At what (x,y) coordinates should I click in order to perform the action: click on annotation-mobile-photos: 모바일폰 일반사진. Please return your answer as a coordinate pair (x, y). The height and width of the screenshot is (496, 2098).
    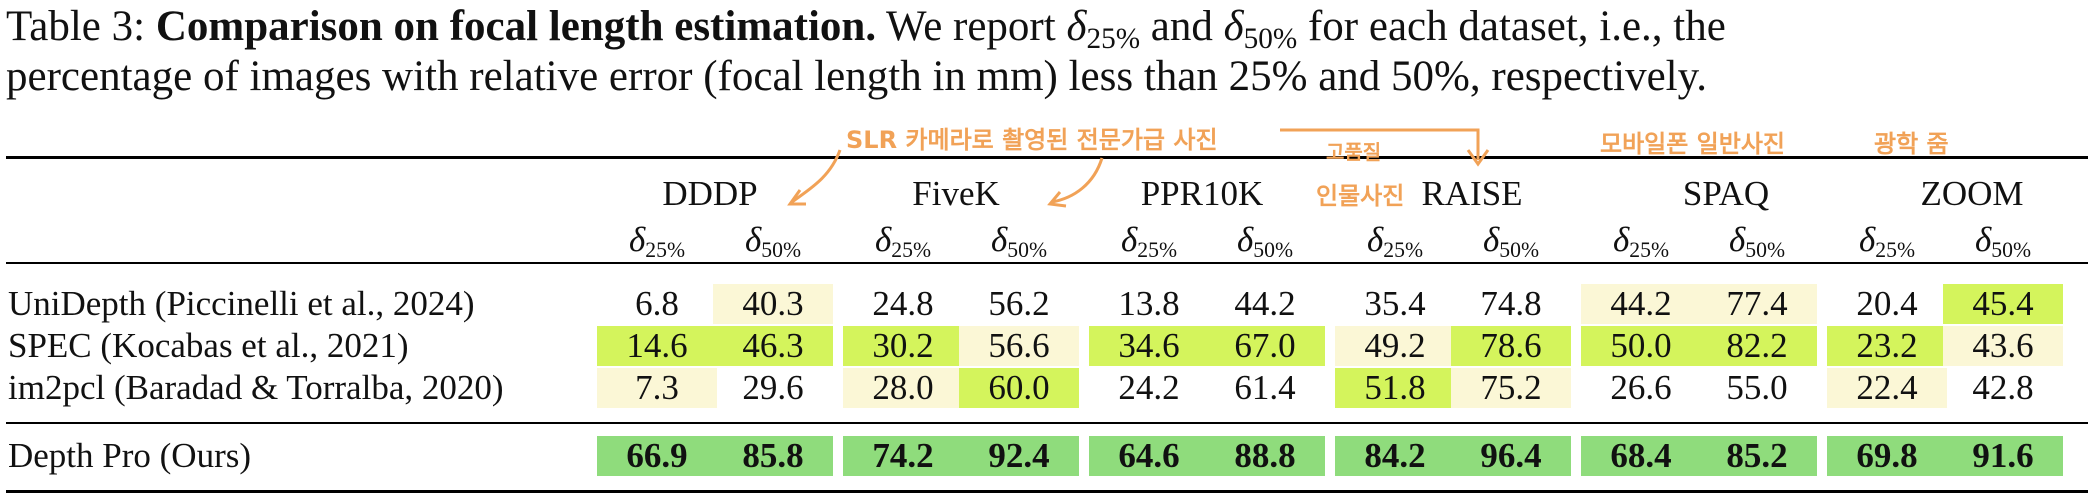
    Looking at the image, I should click on (1692, 144).